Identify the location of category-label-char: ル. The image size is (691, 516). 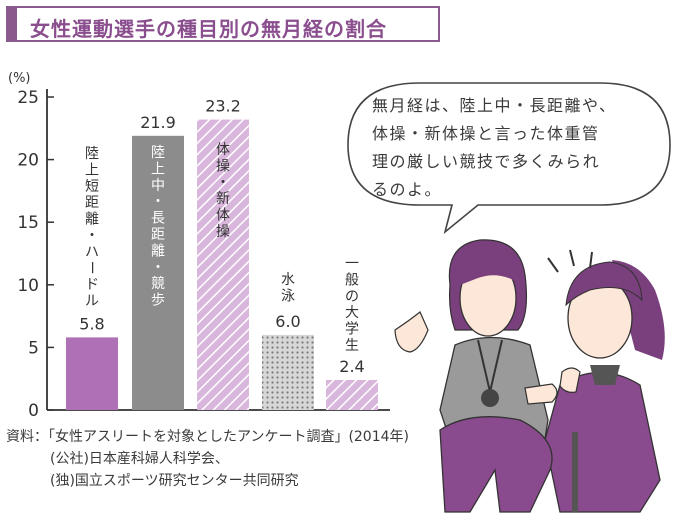
(92, 302).